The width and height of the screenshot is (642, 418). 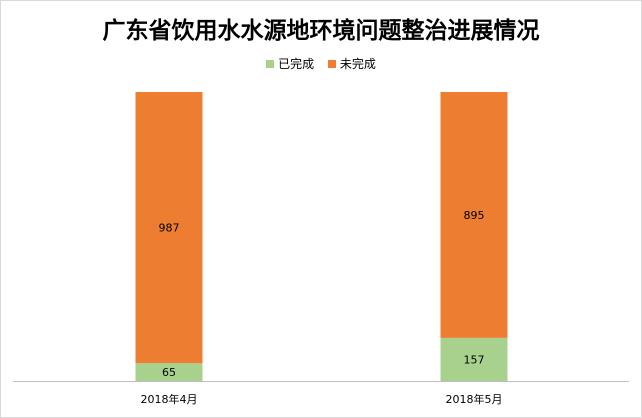 I want to click on x-tick-label-1: 2018年5月, so click(x=474, y=399).